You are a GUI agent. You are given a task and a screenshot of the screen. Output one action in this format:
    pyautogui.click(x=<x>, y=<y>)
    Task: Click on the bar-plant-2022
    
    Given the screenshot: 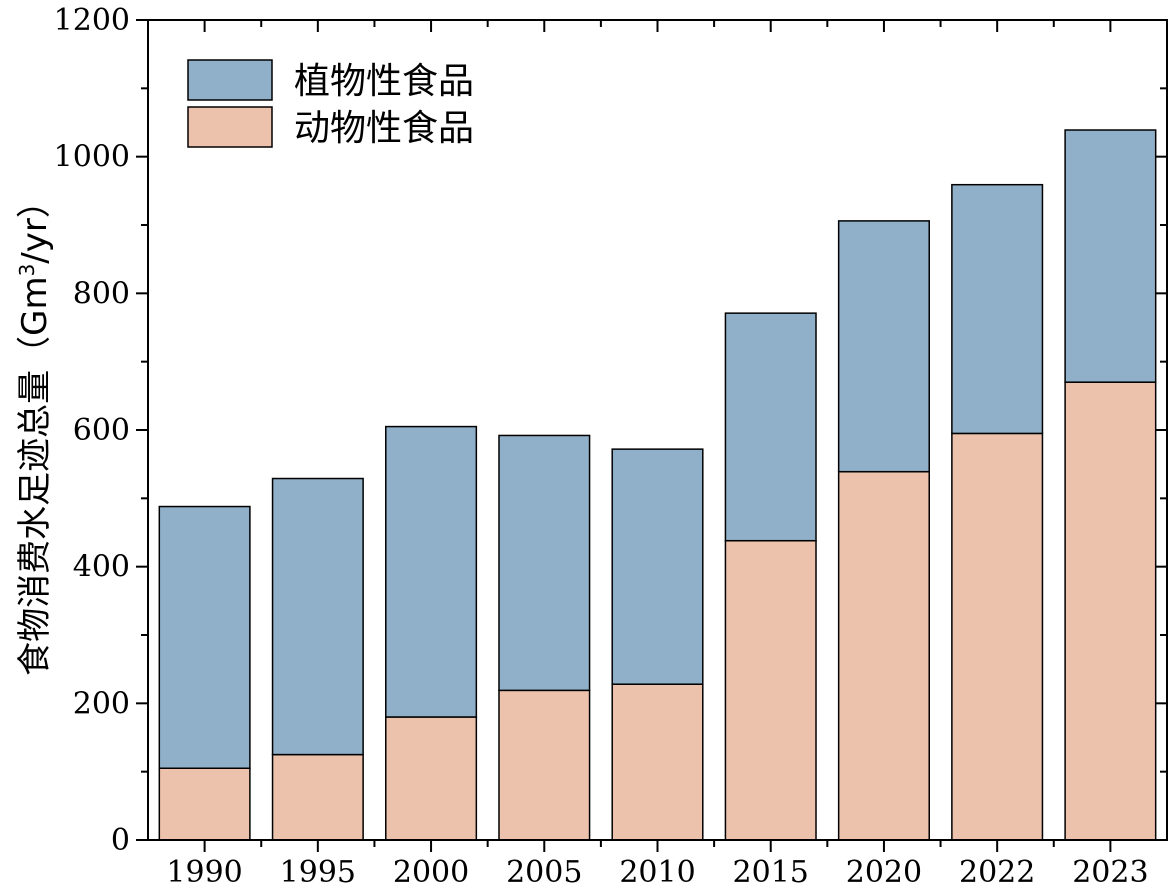 What is the action you would take?
    pyautogui.click(x=997, y=309)
    